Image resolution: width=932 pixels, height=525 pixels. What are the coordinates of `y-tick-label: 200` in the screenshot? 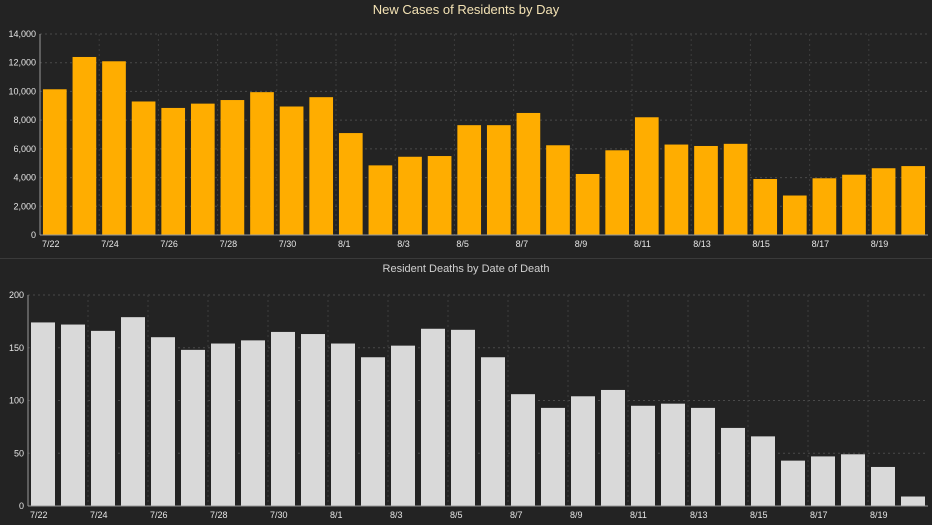 It's located at (16, 295).